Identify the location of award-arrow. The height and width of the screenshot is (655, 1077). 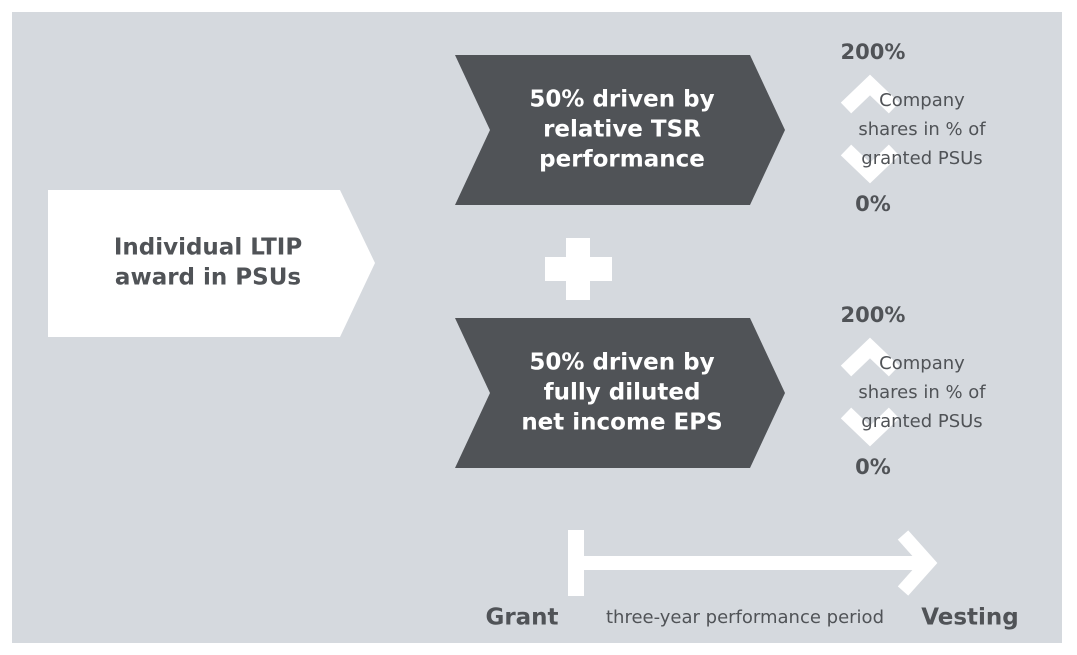
(211, 263).